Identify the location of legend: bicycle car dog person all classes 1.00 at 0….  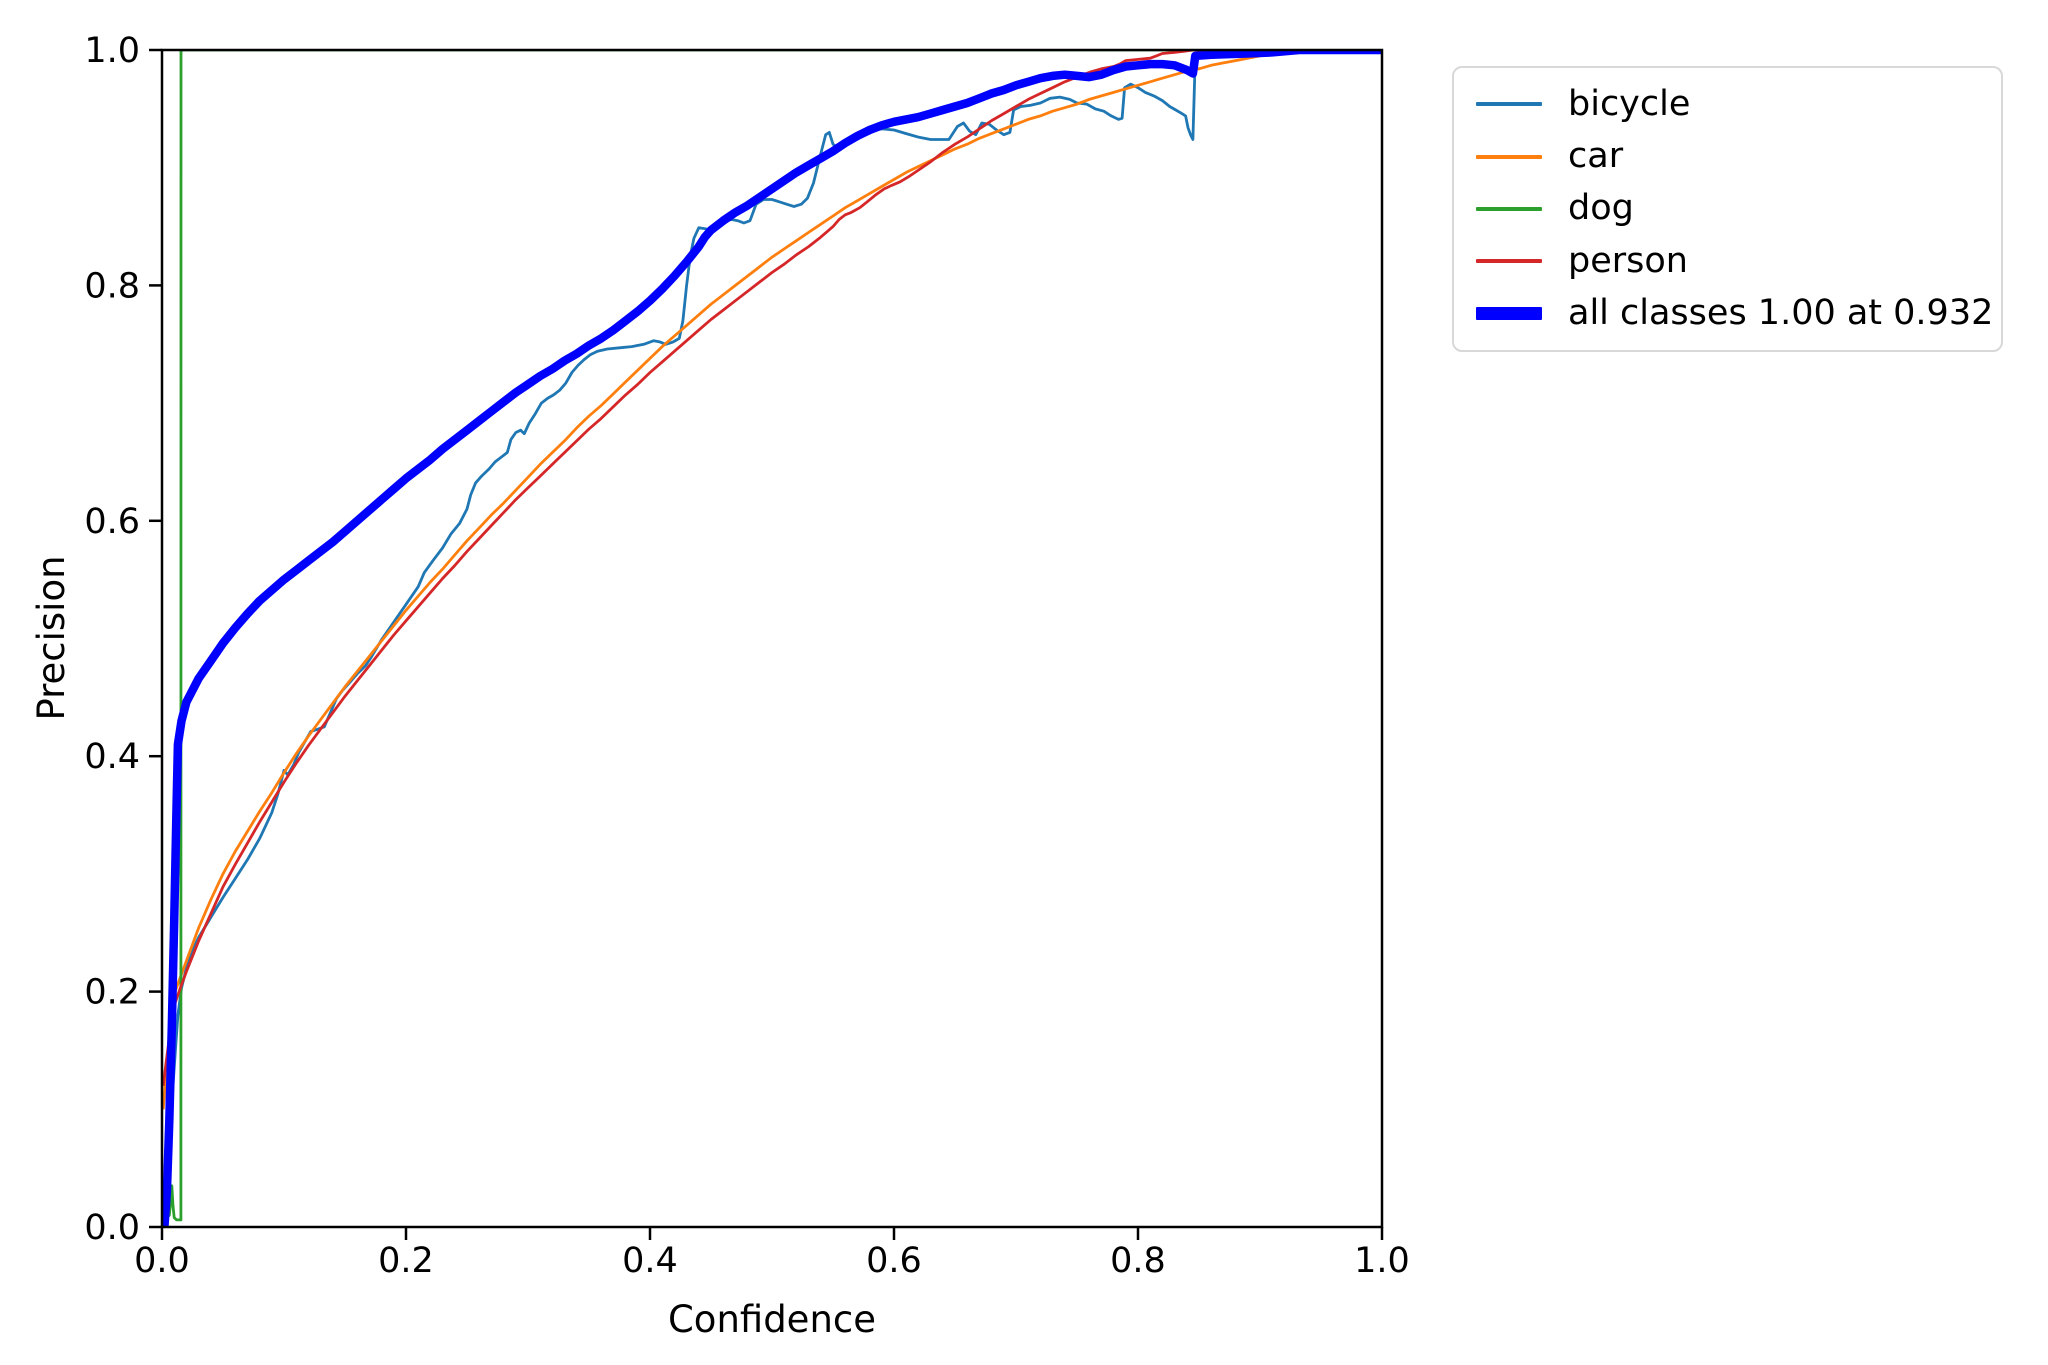
(1727, 209).